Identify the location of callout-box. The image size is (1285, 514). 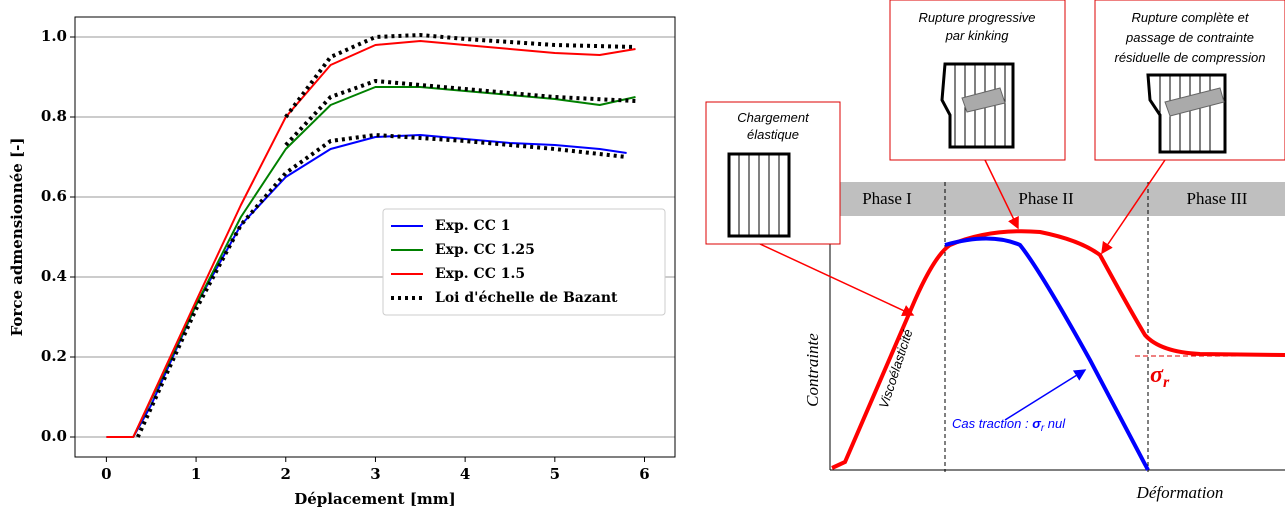
(977, 80).